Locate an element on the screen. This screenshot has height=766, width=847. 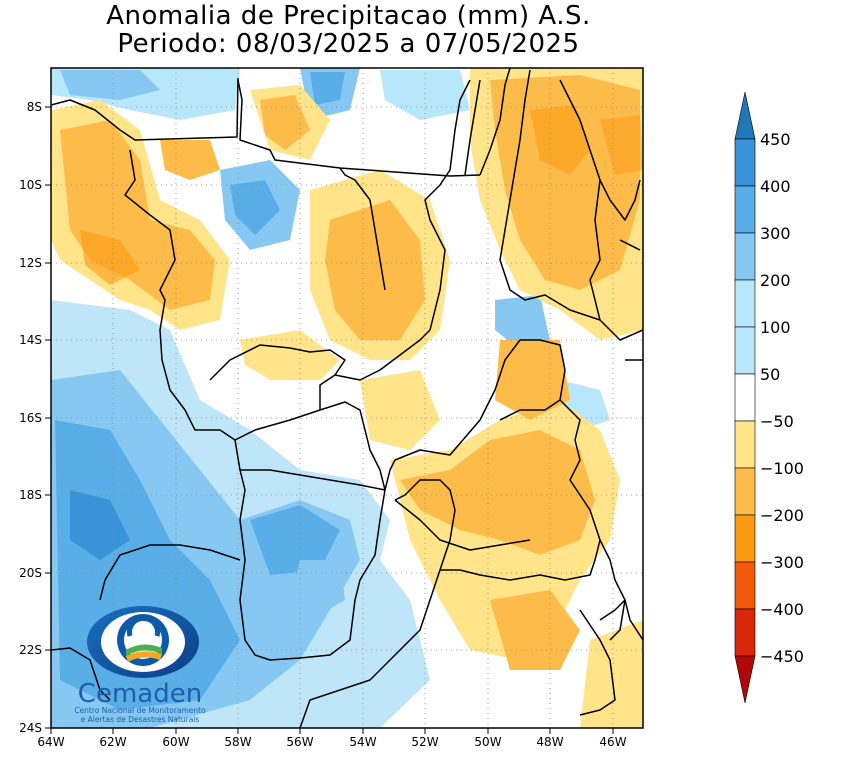
colorbar-label: −400 is located at coordinates (782, 609).